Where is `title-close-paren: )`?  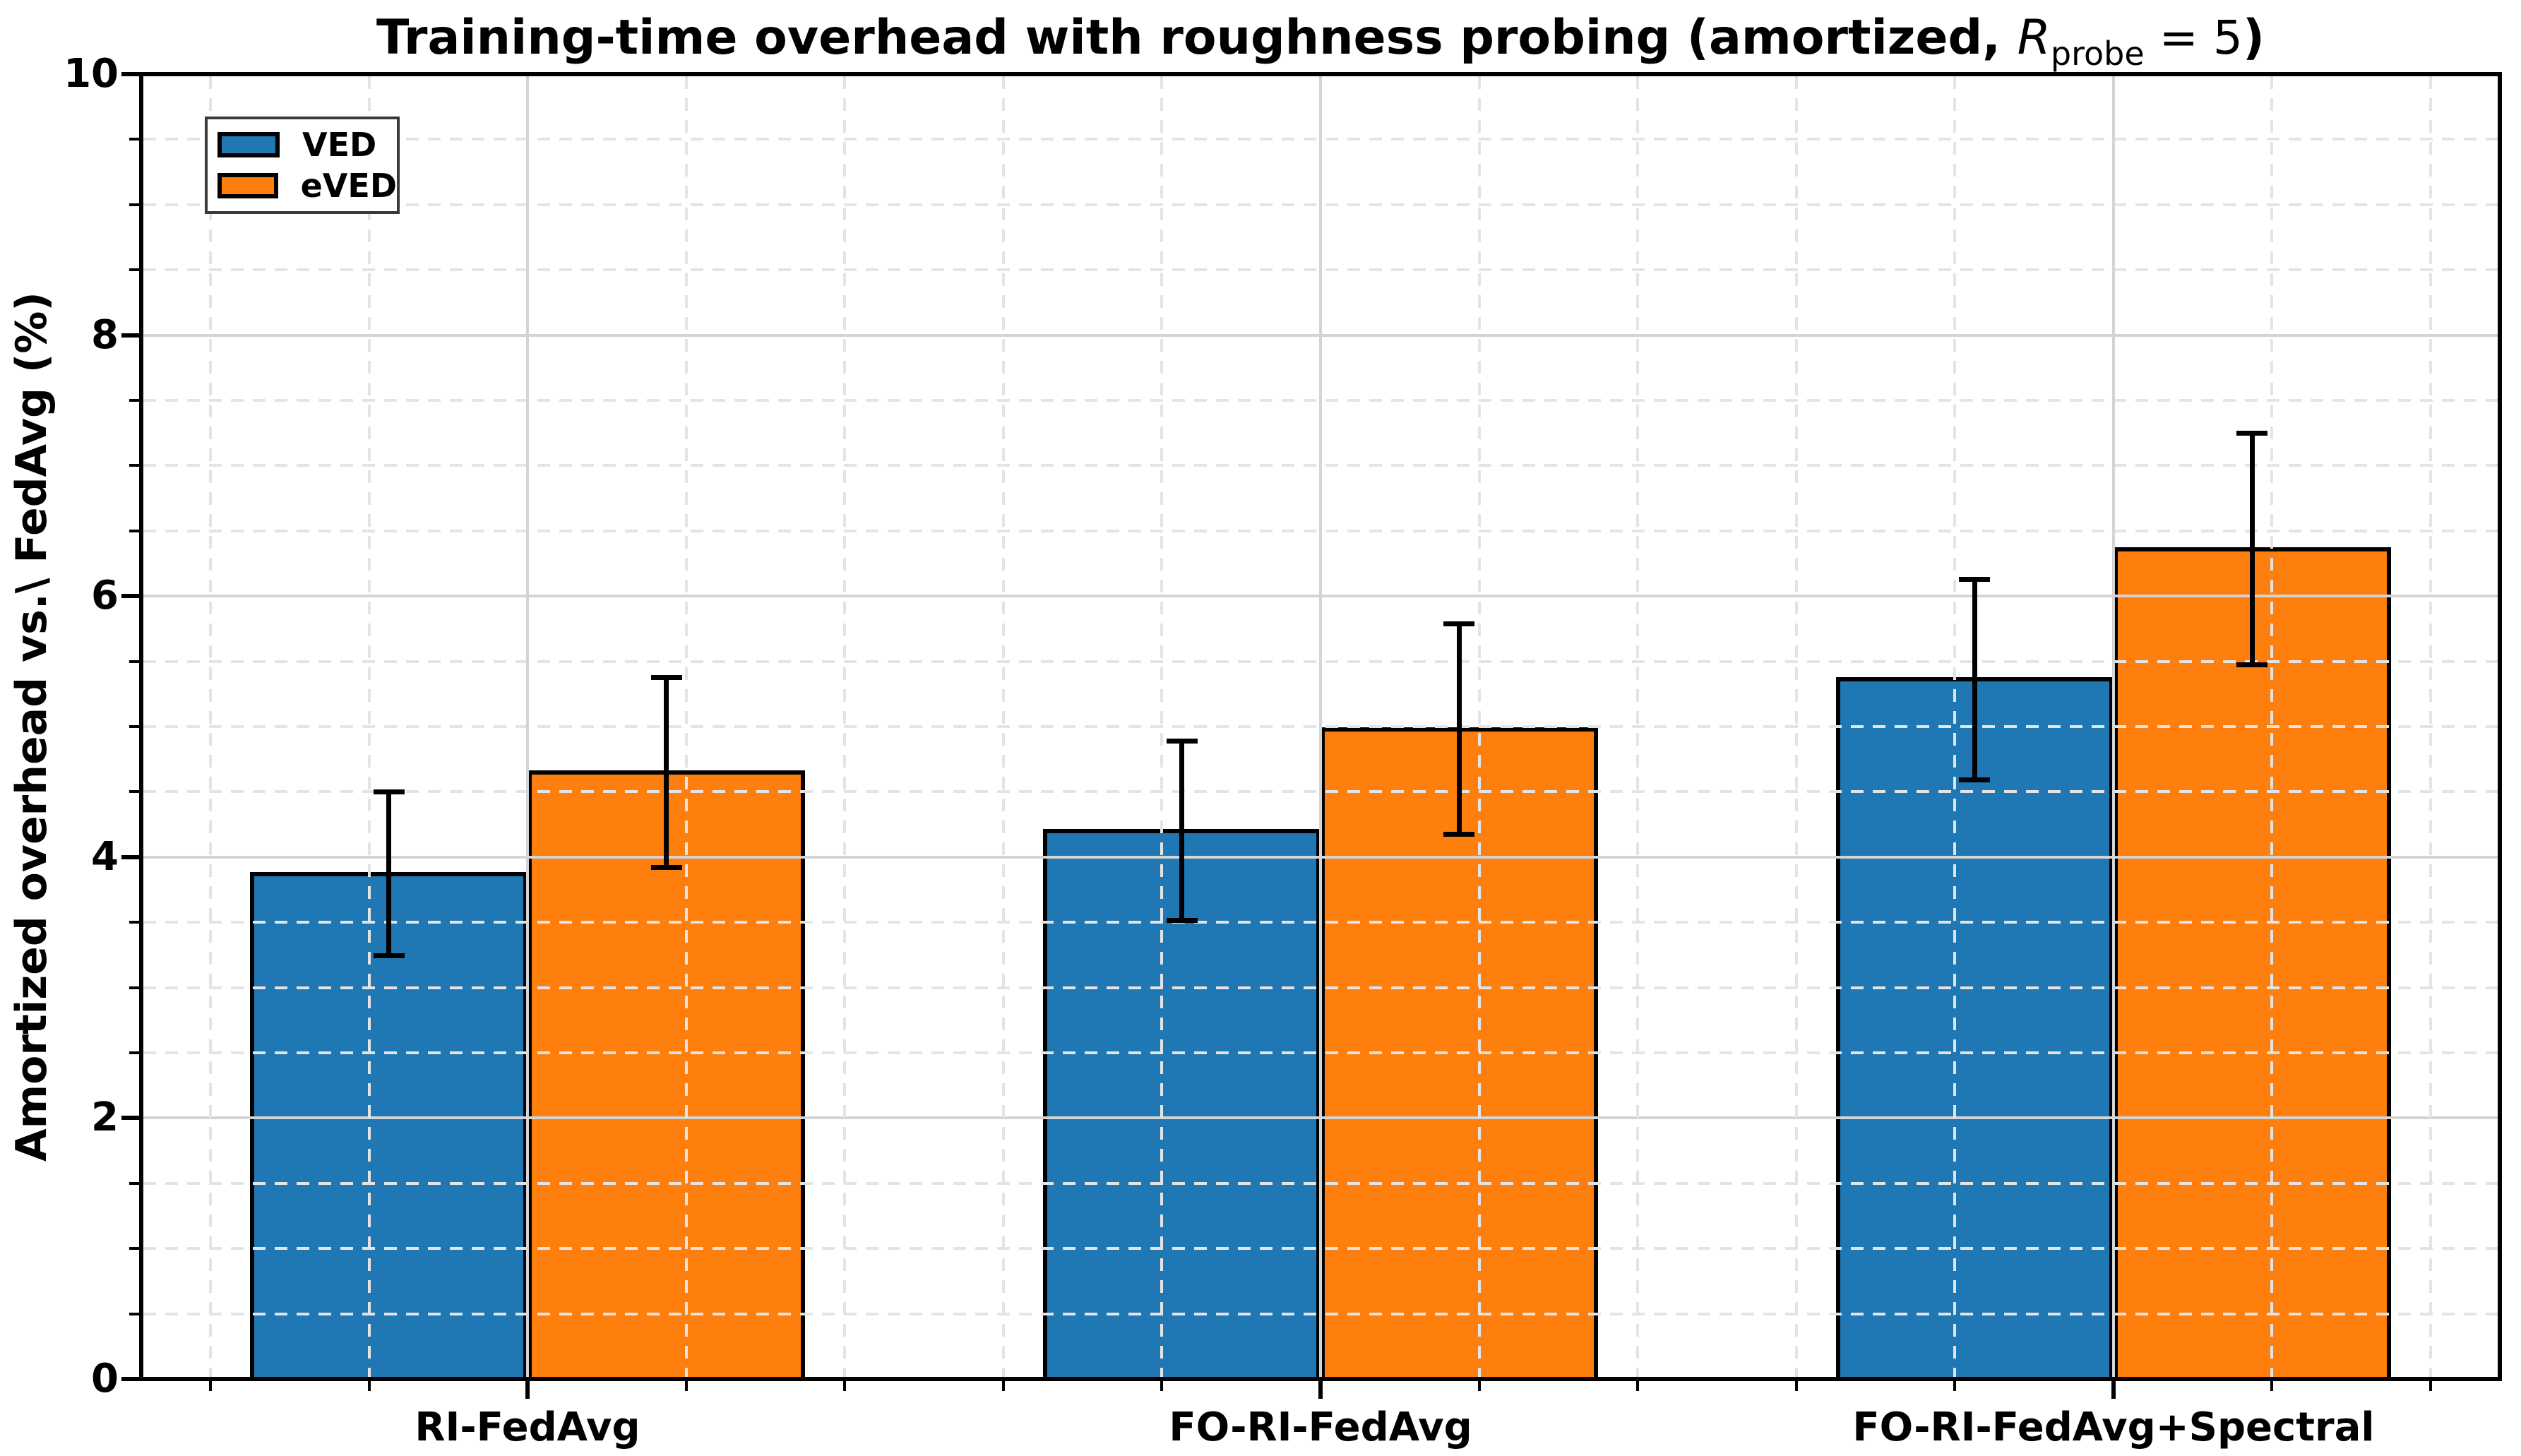
title-close-paren: ) is located at coordinates (2253, 38).